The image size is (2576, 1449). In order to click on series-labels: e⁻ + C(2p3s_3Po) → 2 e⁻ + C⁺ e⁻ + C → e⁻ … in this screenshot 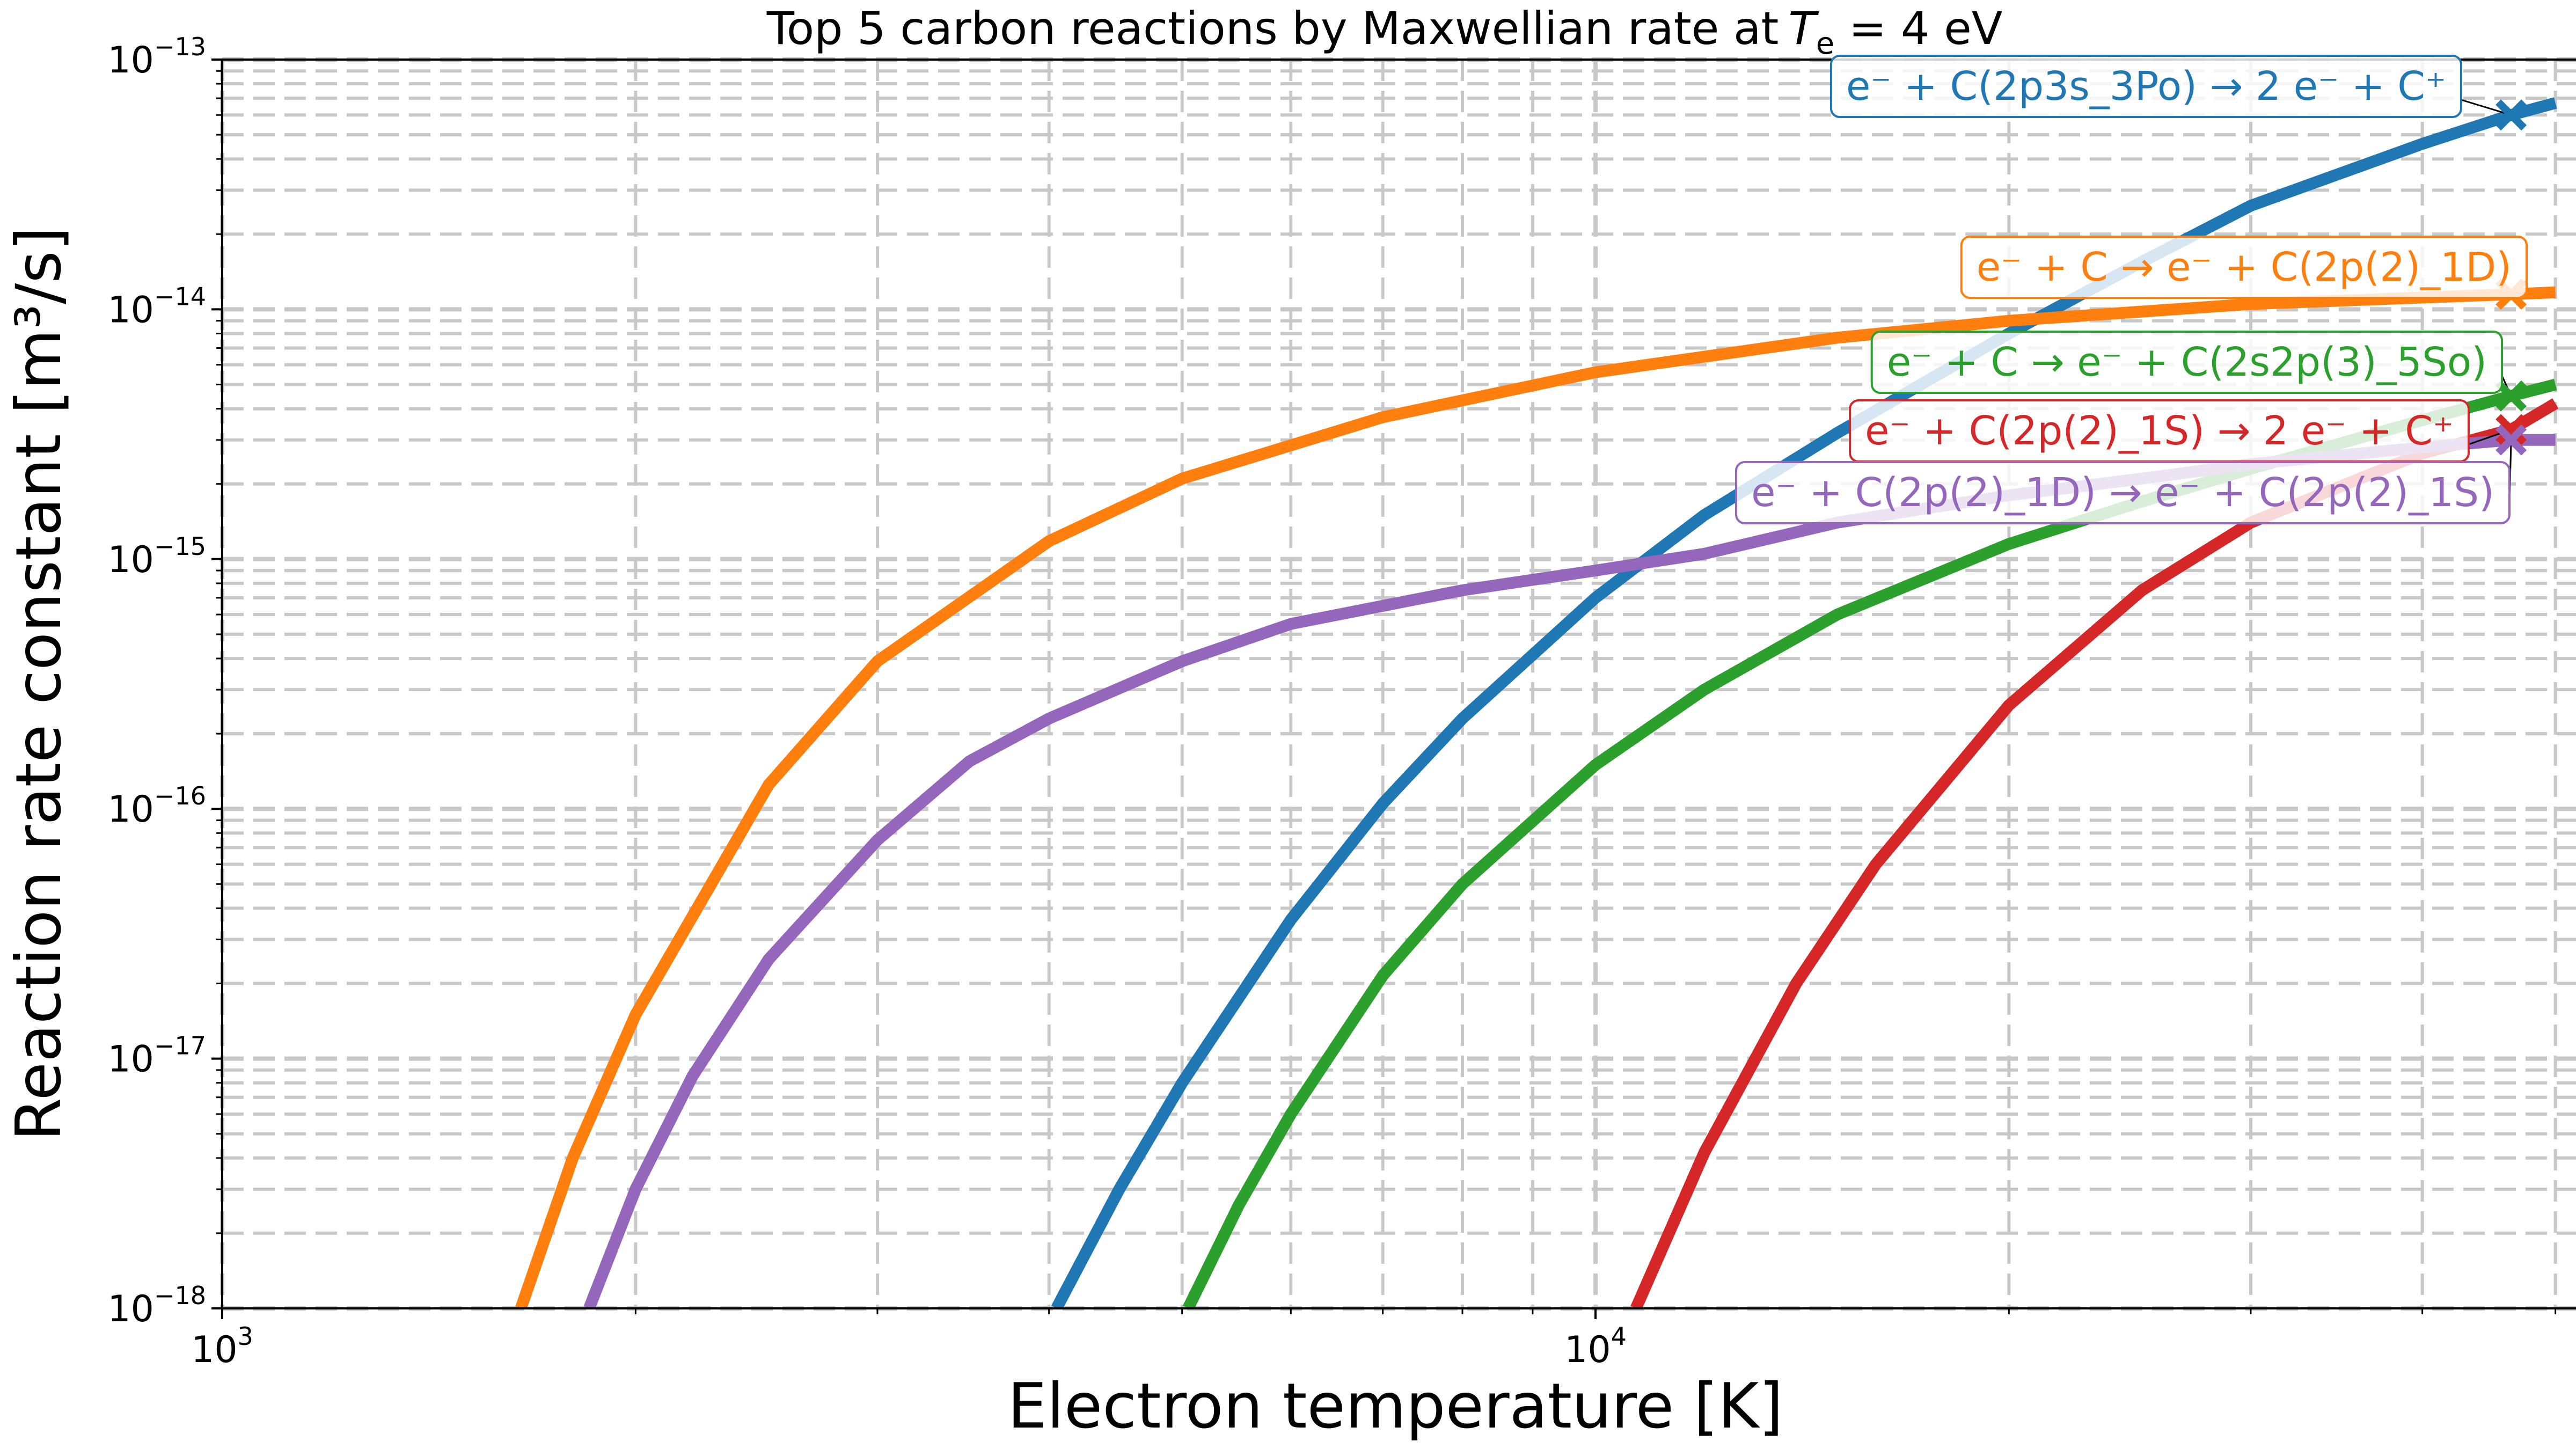, I will do `click(2131, 289)`.